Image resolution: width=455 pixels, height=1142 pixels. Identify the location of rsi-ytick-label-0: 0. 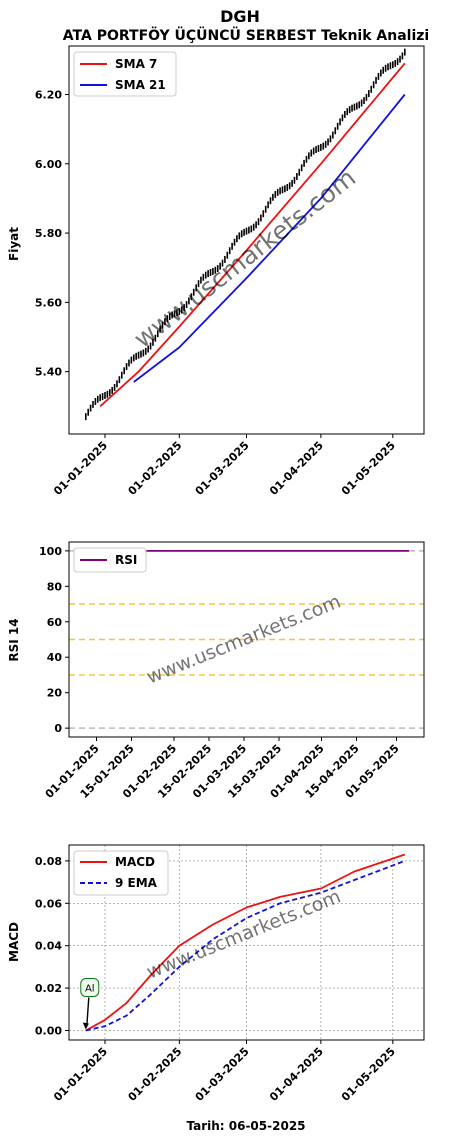
(58, 728).